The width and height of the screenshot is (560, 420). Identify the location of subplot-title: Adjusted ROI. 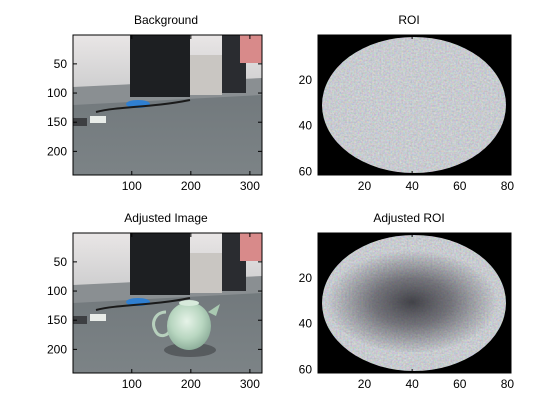
(408, 218).